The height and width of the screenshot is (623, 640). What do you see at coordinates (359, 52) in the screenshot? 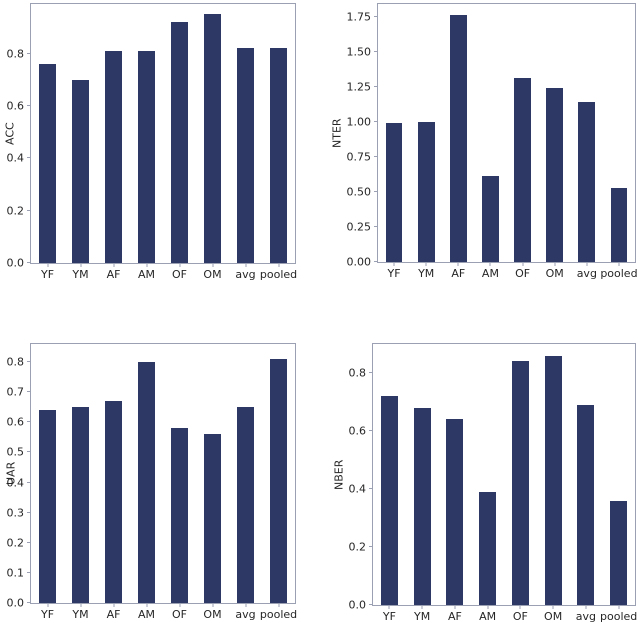
I see `y-tick-label: 1.50` at bounding box center [359, 52].